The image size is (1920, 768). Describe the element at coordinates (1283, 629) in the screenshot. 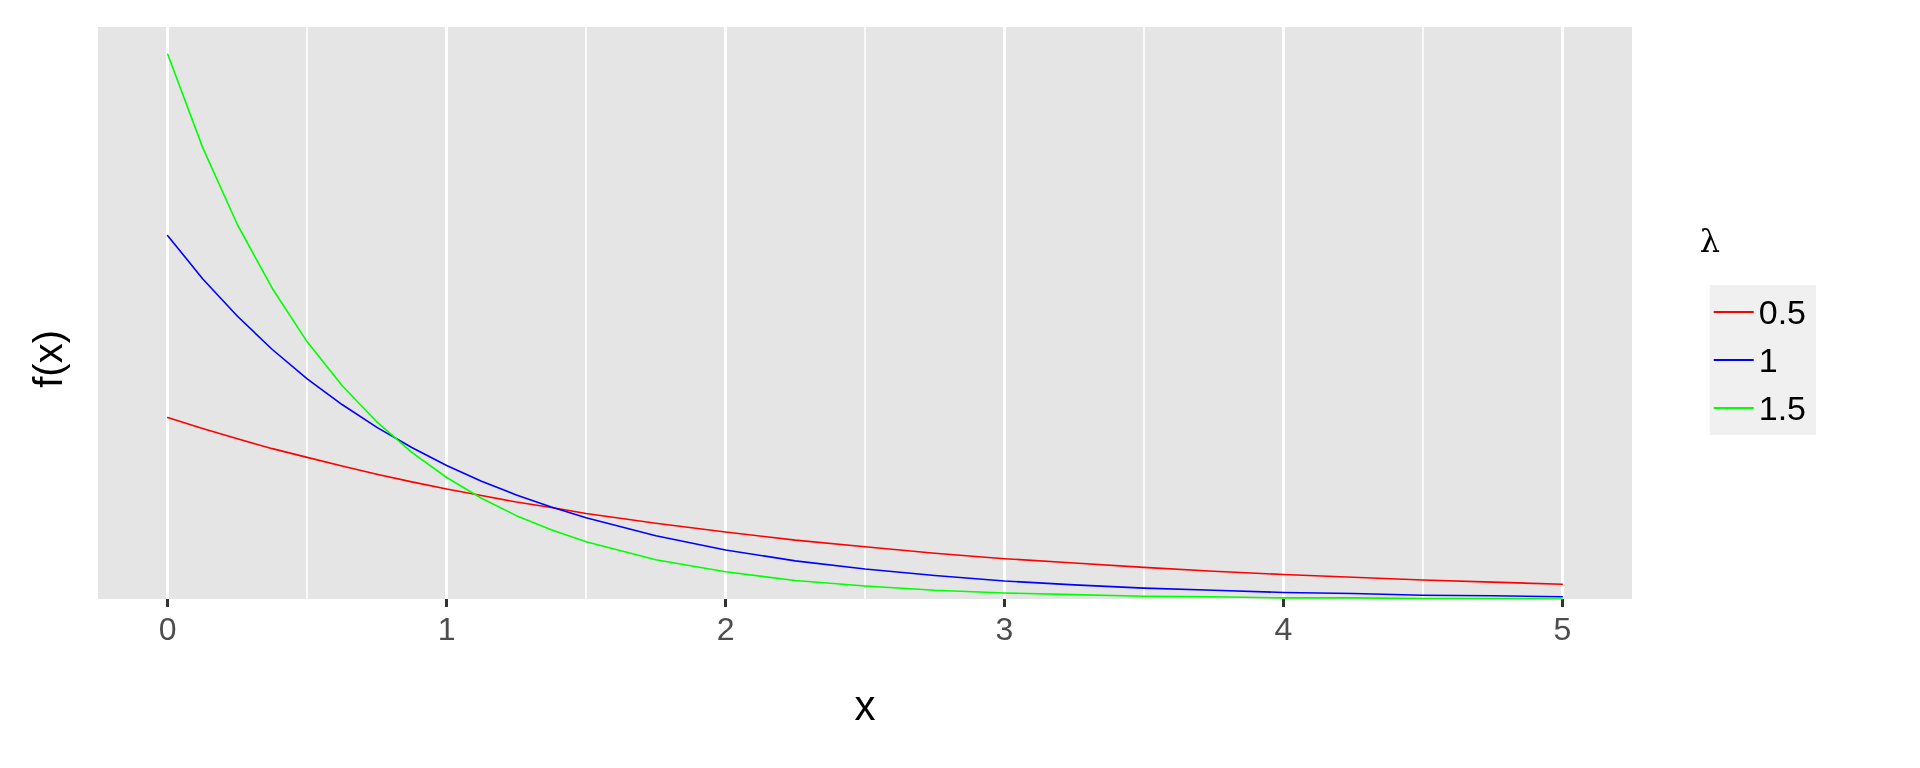

I see `x-tick-label: 4` at that location.